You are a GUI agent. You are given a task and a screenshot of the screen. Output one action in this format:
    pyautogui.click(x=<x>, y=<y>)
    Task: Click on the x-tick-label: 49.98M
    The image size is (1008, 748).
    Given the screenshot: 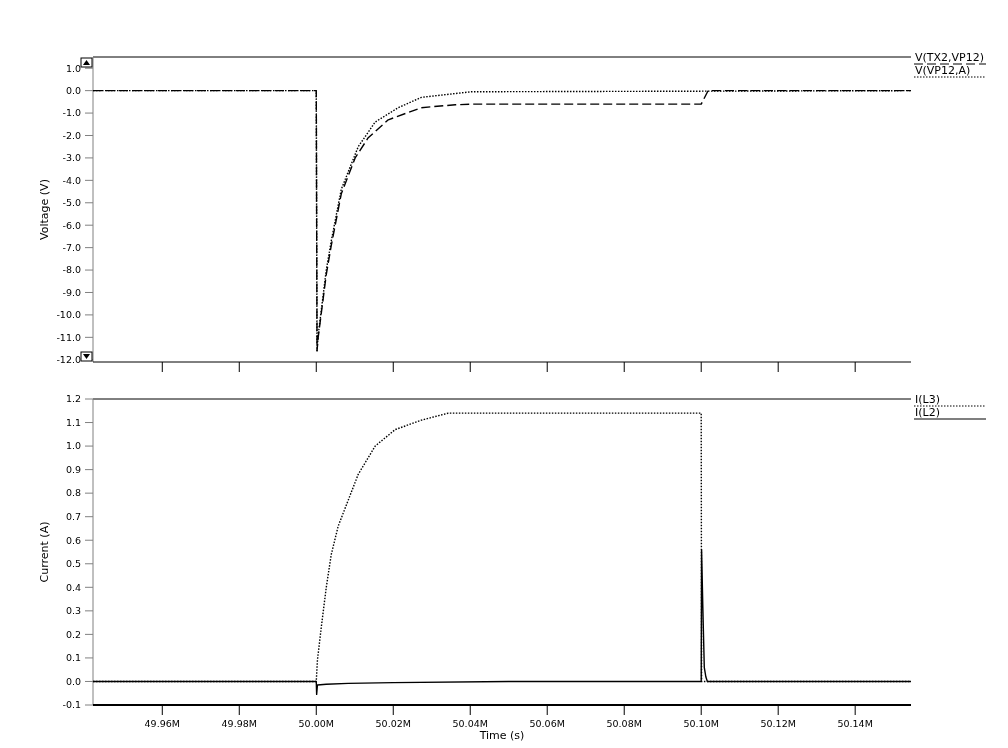 What is the action you would take?
    pyautogui.click(x=239, y=723)
    